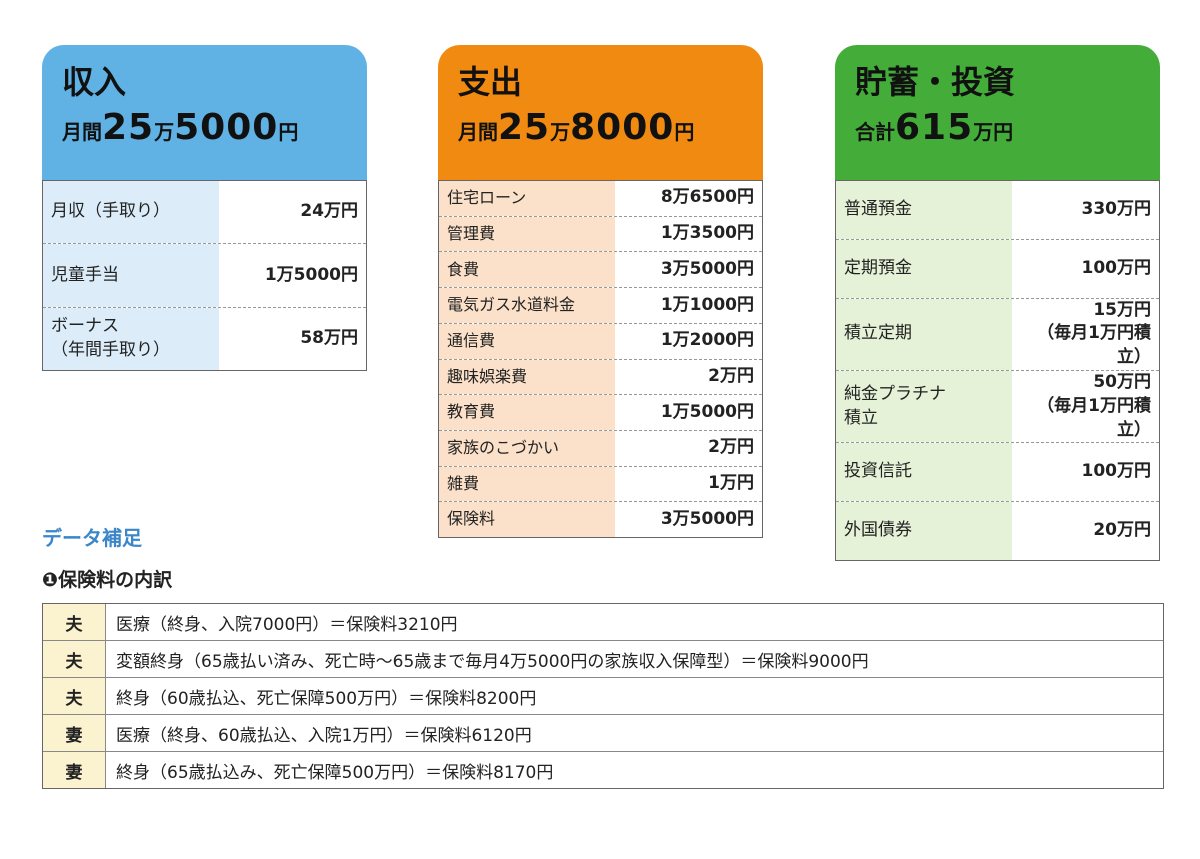 The height and width of the screenshot is (859, 1200). I want to click on insurance-detail: 終身（65歳払込み、死亡保障500万円）＝保険料8170円, so click(335, 772).